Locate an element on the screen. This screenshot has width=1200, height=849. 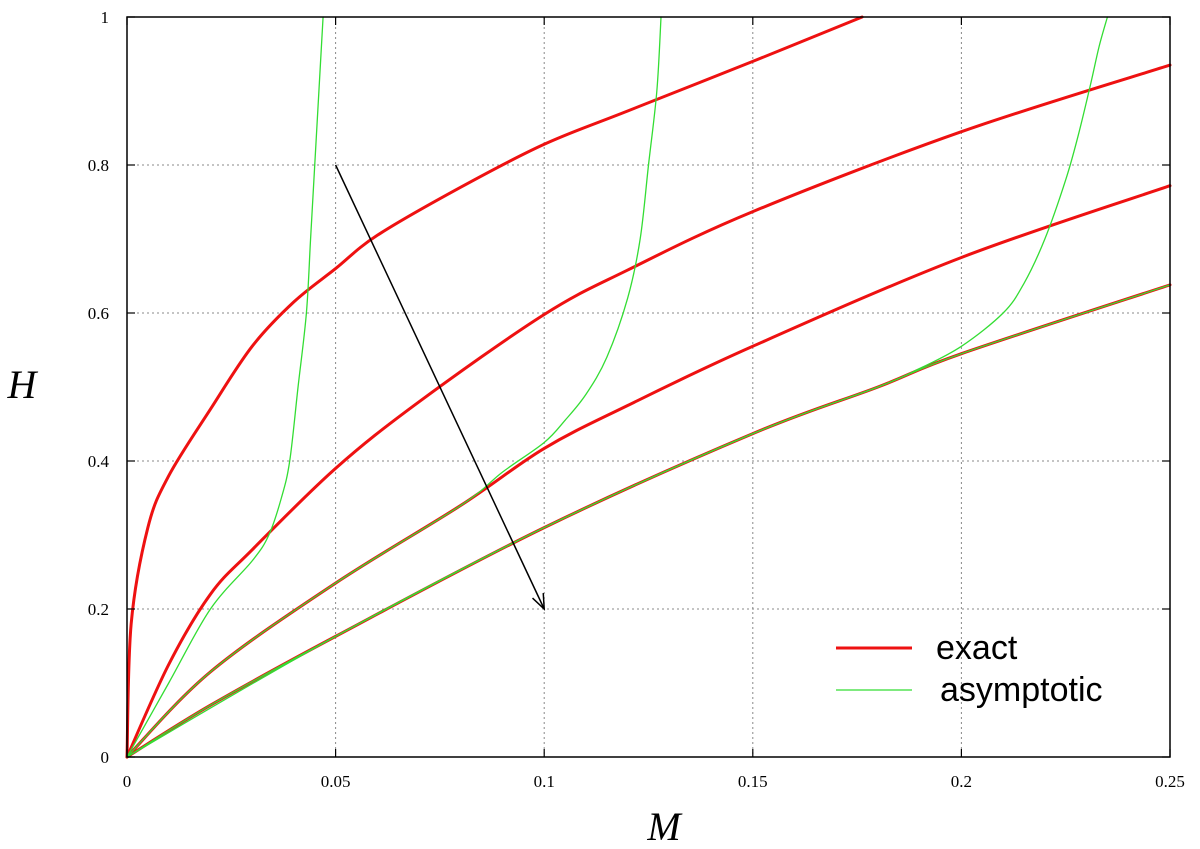
arrow-head is located at coordinates (538, 601).